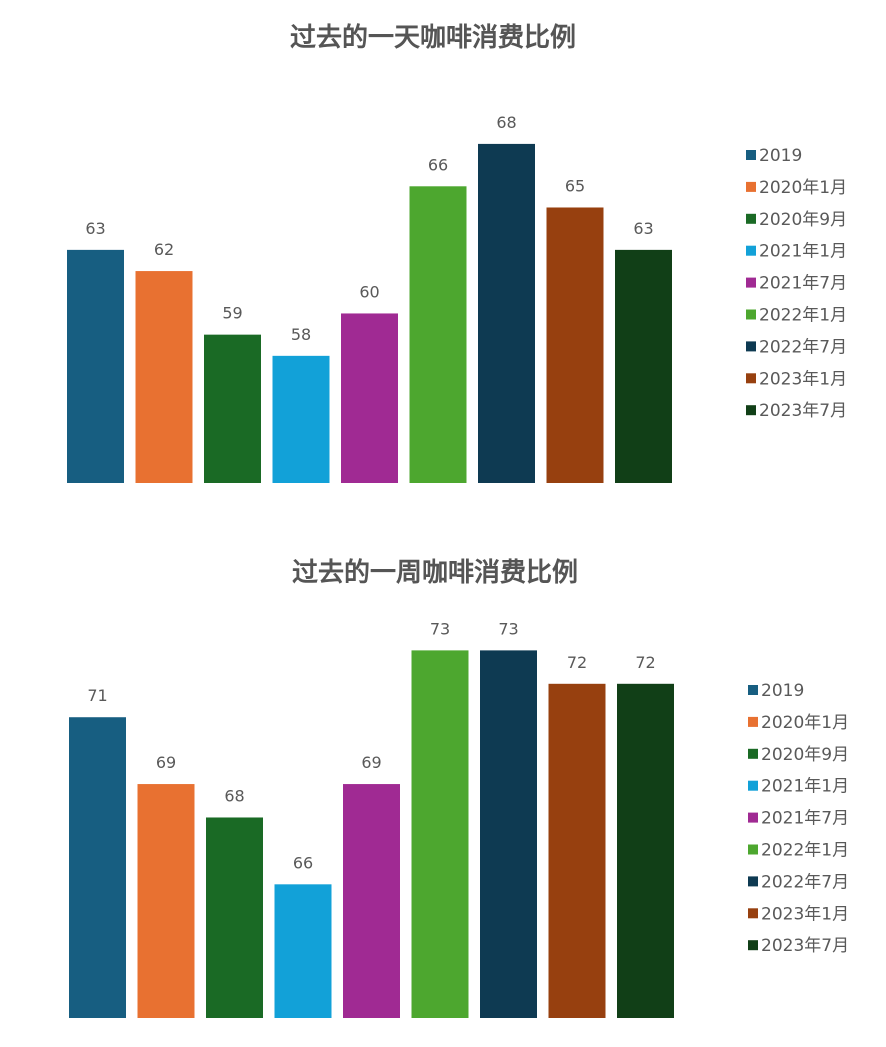 The height and width of the screenshot is (1047, 886). Describe the element at coordinates (435, 572) in the screenshot. I see `chart-title: 过去的一周咖啡消费比例` at that location.